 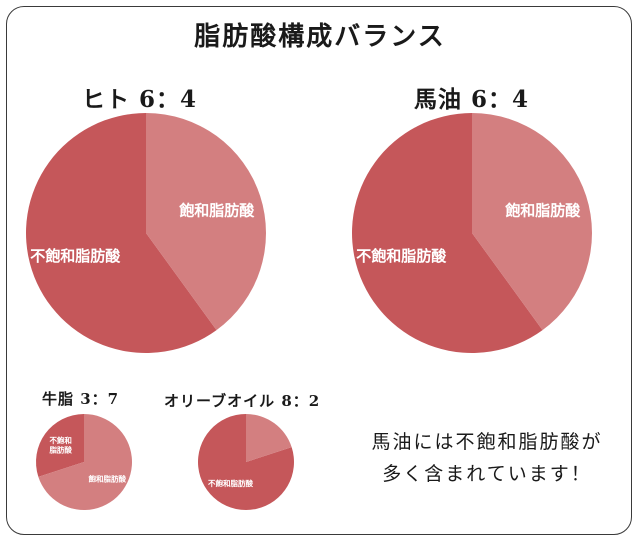 What do you see at coordinates (487, 458) in the screenshot?
I see `horse-oil-note: 馬油には不飽和脂肪酸が 多く含まれています！` at bounding box center [487, 458].